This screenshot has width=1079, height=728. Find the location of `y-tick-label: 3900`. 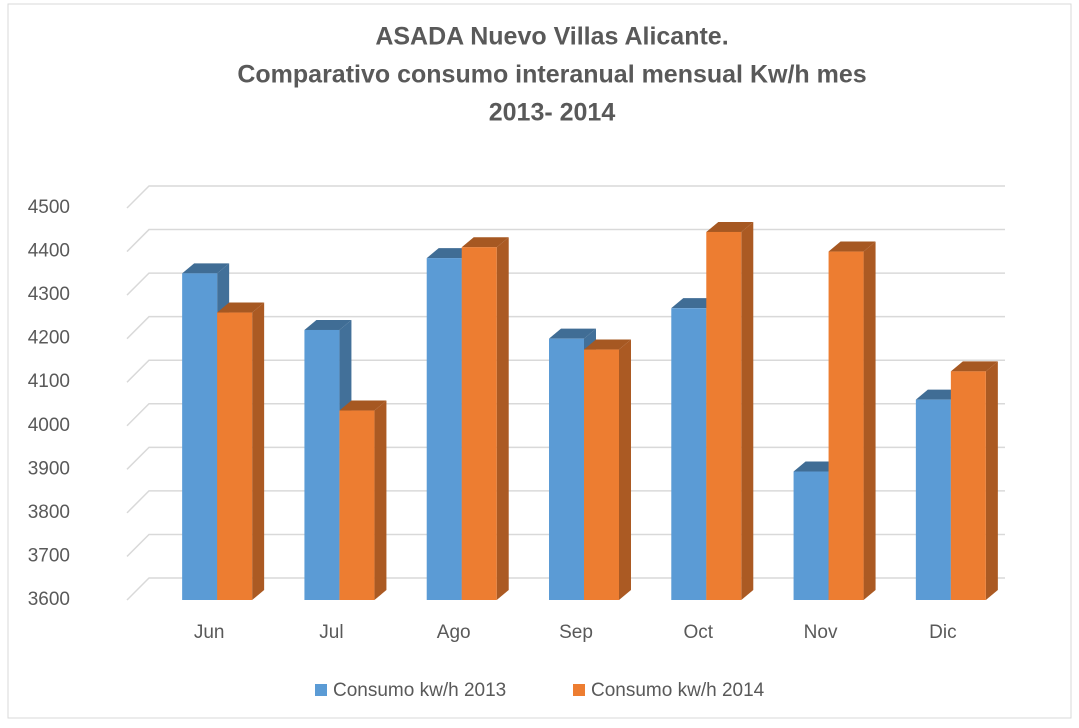

y-tick-label: 3900 is located at coordinates (49, 468).